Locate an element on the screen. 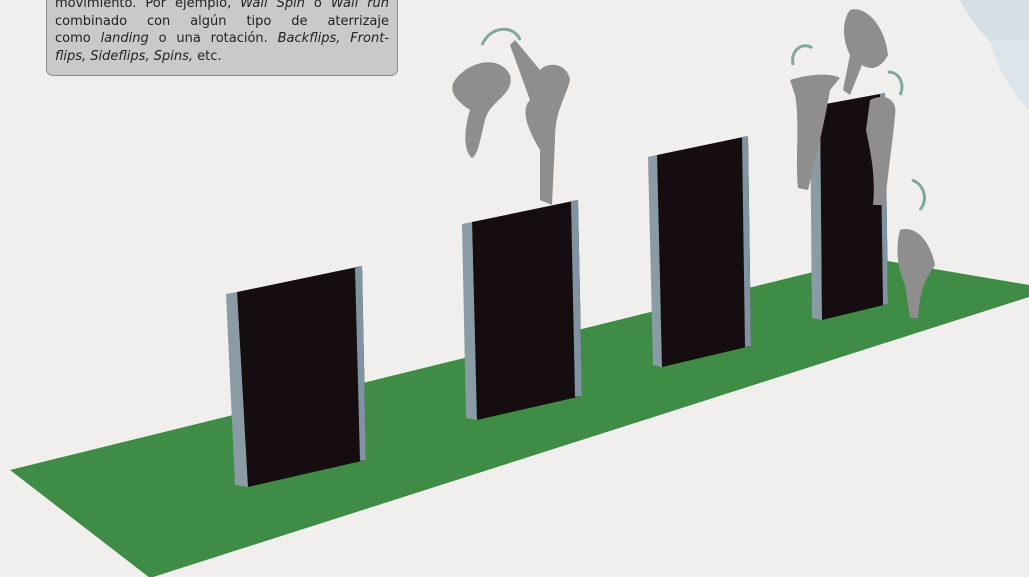 The image size is (1029, 577). caption-line: flips, Sideflips, Spins, etc. is located at coordinates (222, 57).